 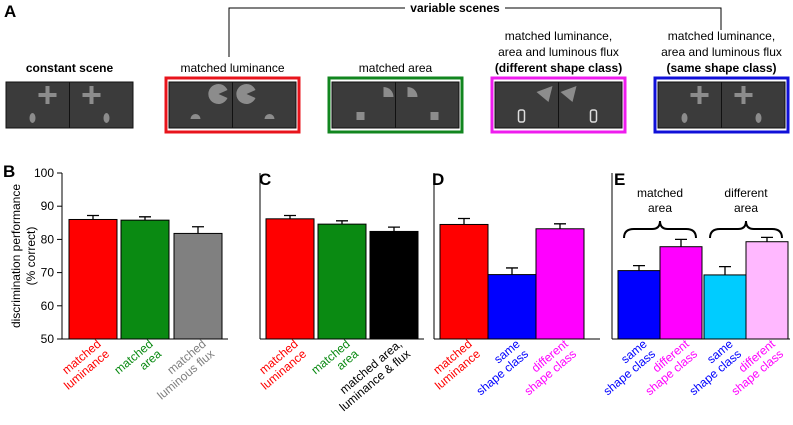 What do you see at coordinates (48, 306) in the screenshot?
I see `y-tick-label: 60` at bounding box center [48, 306].